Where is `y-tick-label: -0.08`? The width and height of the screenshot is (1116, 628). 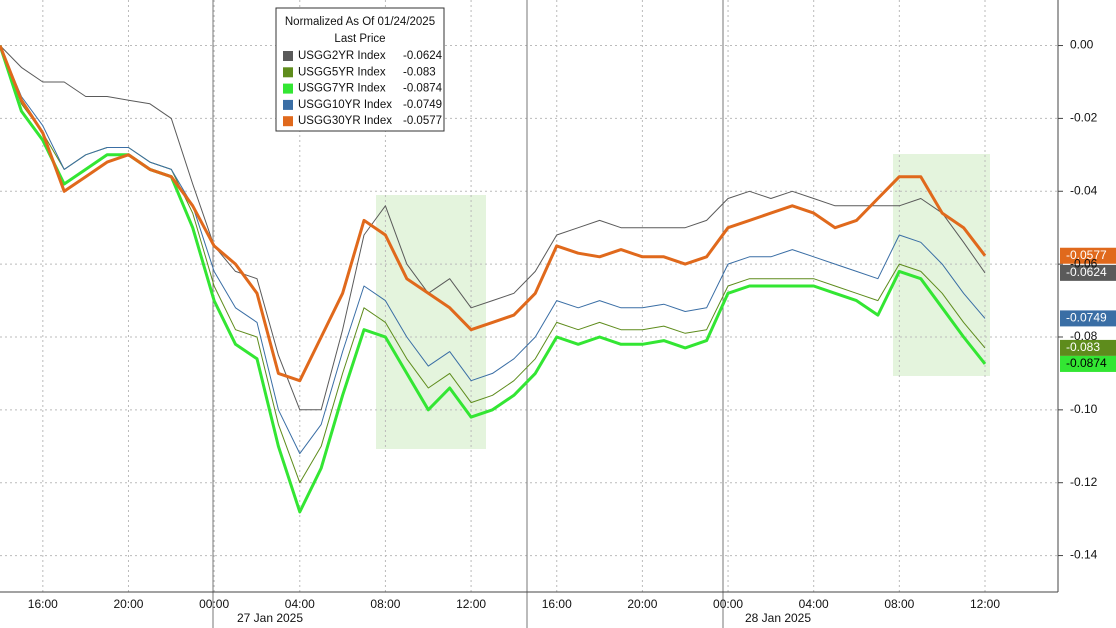
y-tick-label: -0.08 is located at coordinates (1084, 336).